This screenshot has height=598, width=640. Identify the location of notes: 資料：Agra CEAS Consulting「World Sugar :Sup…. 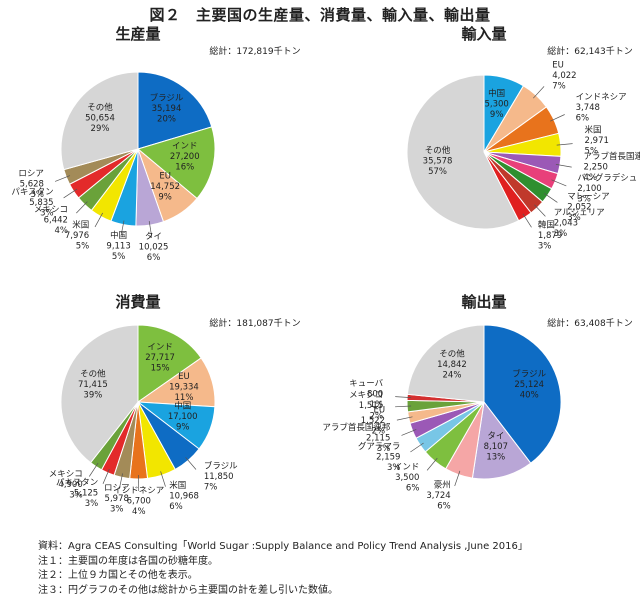
(283, 569).